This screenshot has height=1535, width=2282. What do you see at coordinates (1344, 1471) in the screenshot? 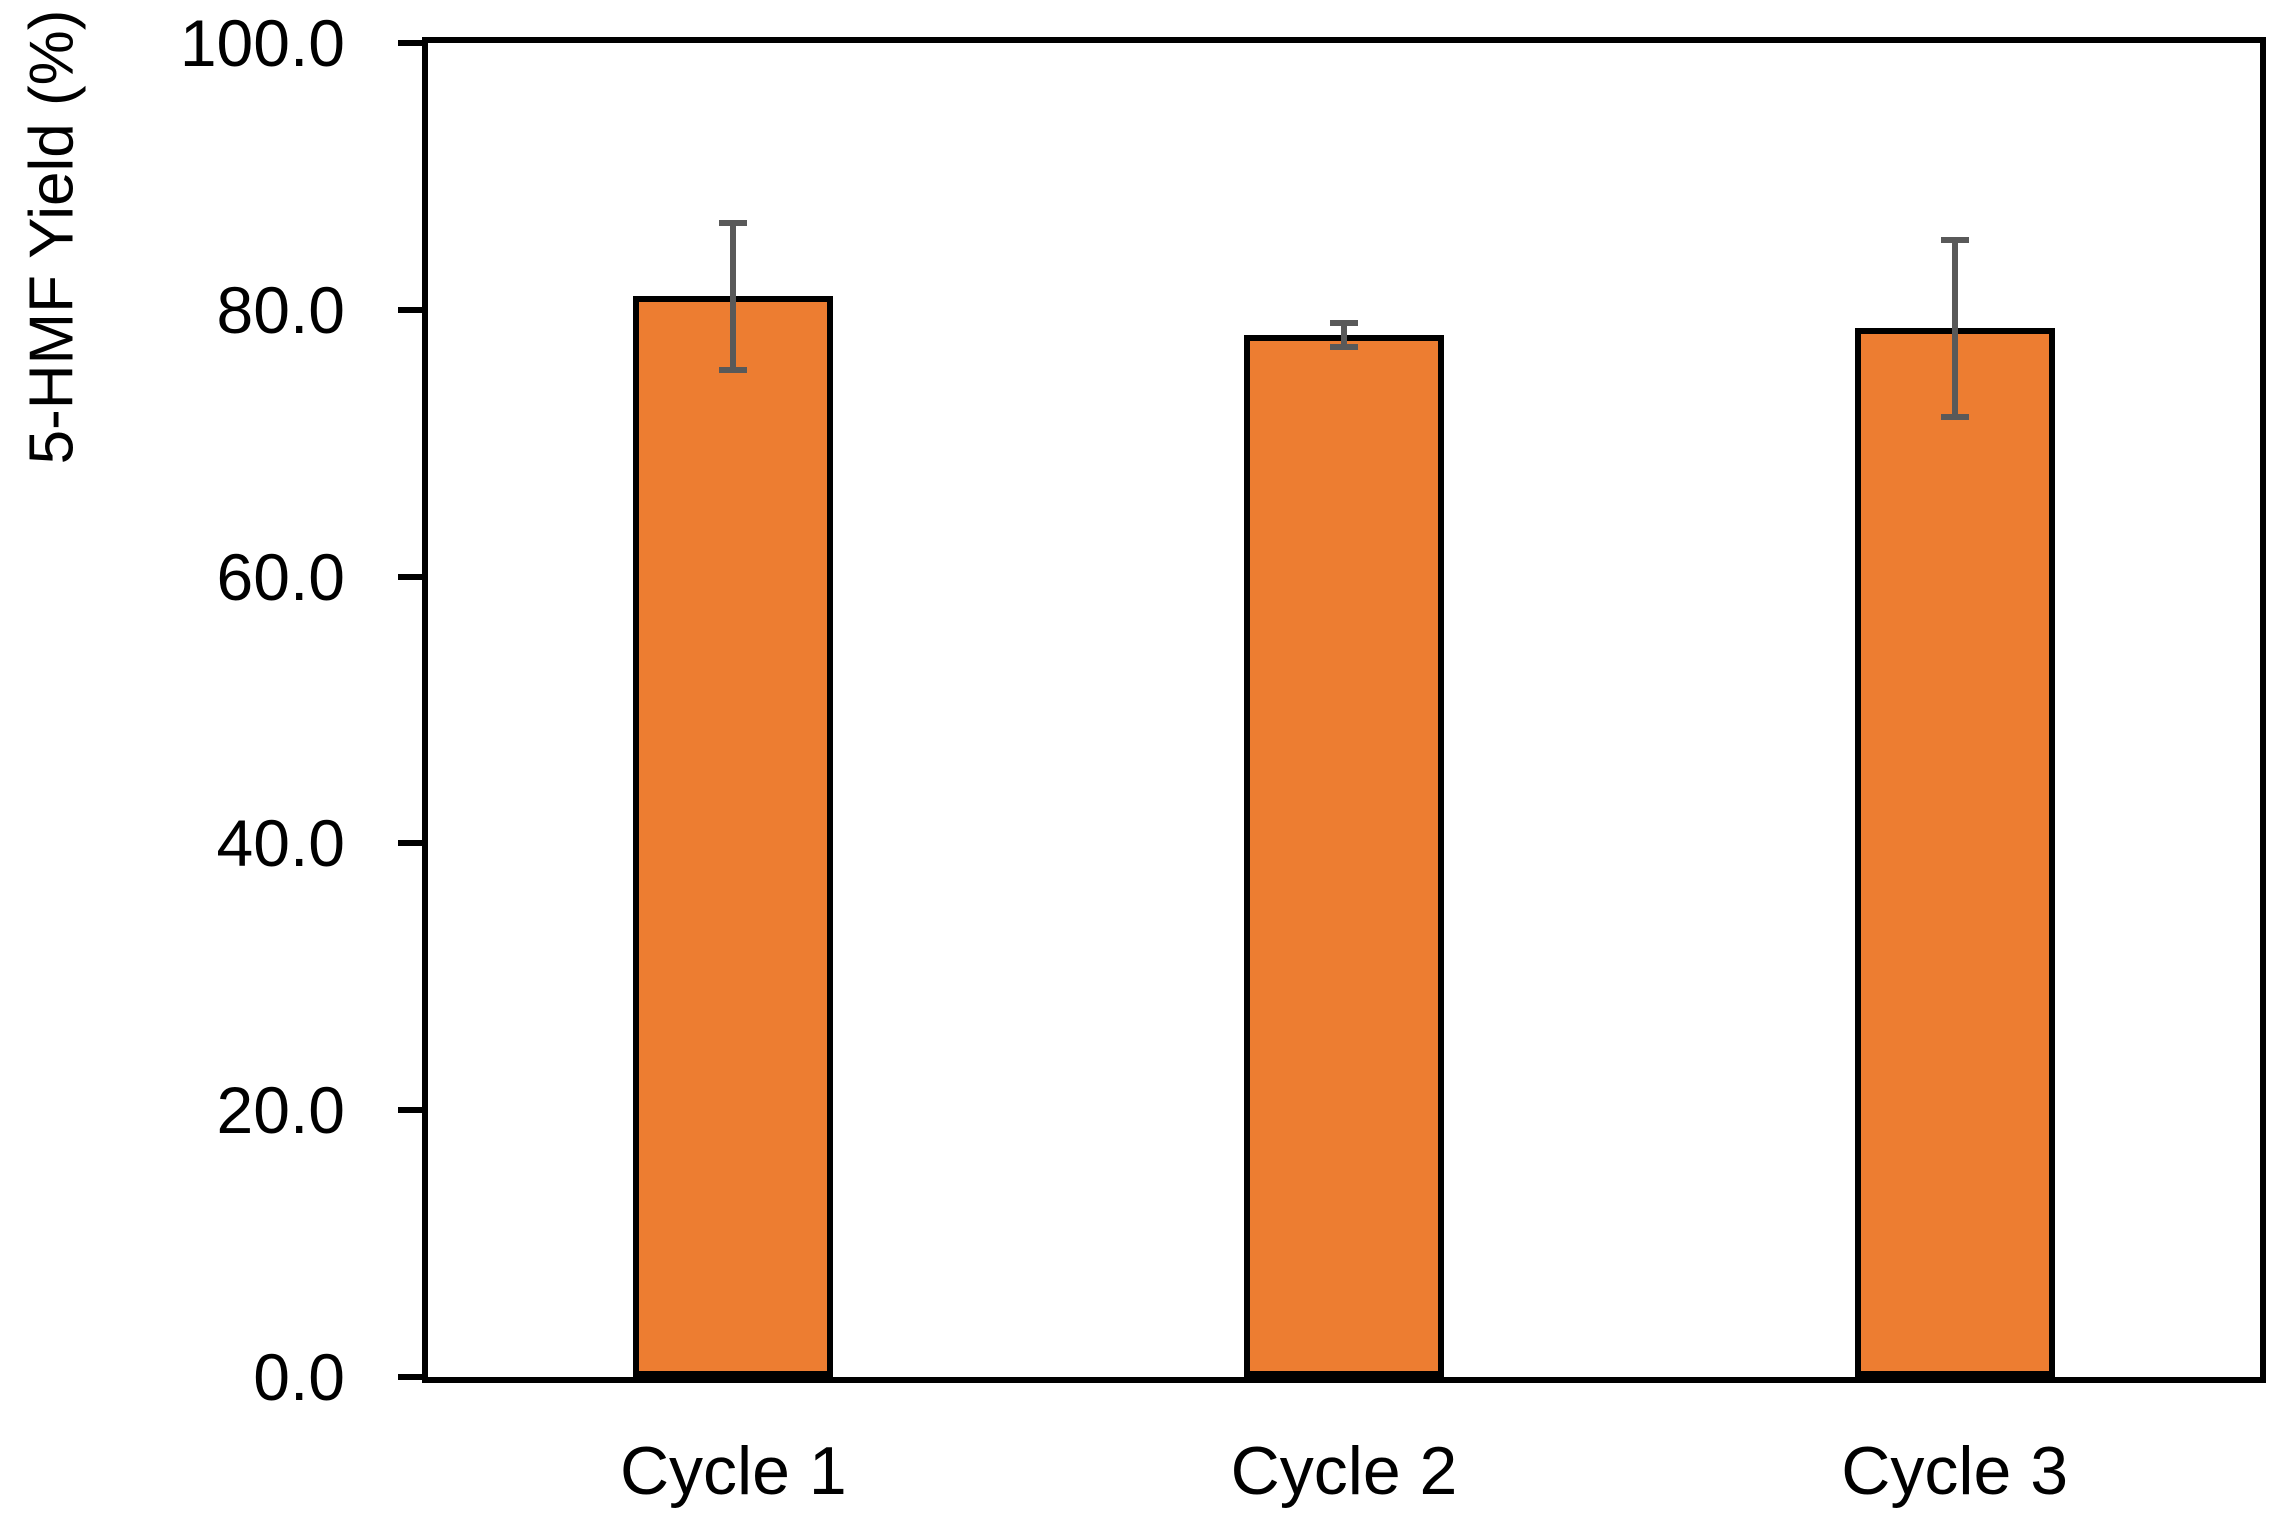
I see `x-tick-label: Cycle 2` at bounding box center [1344, 1471].